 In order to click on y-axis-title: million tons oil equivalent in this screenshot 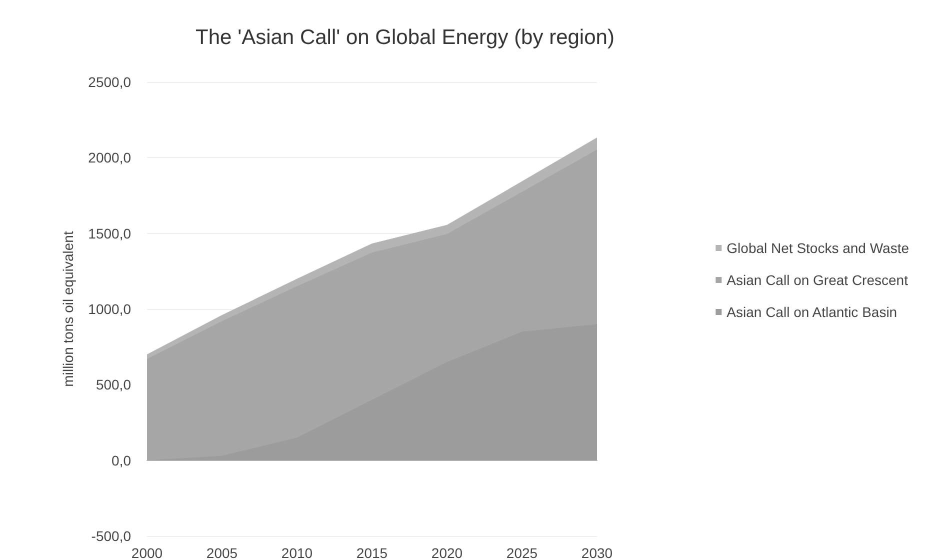, I will do `click(68, 309)`.